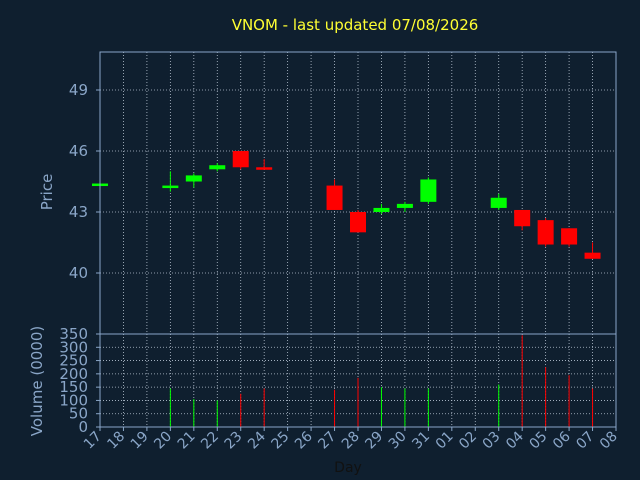  Describe the element at coordinates (374, 441) in the screenshot. I see `x-tick-label: 29` at that location.